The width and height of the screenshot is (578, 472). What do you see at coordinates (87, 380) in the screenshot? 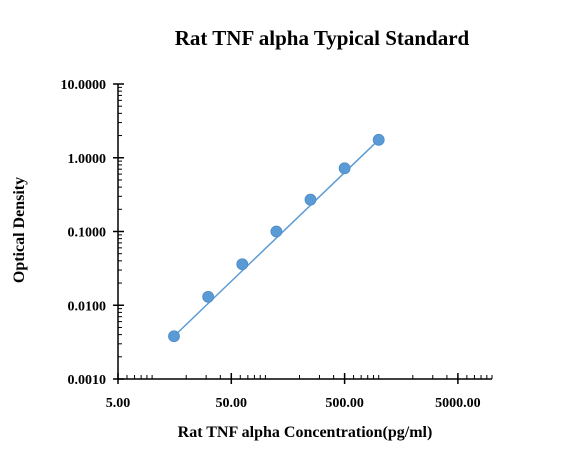
I see `y-tick-label: 0.0010` at bounding box center [87, 380].